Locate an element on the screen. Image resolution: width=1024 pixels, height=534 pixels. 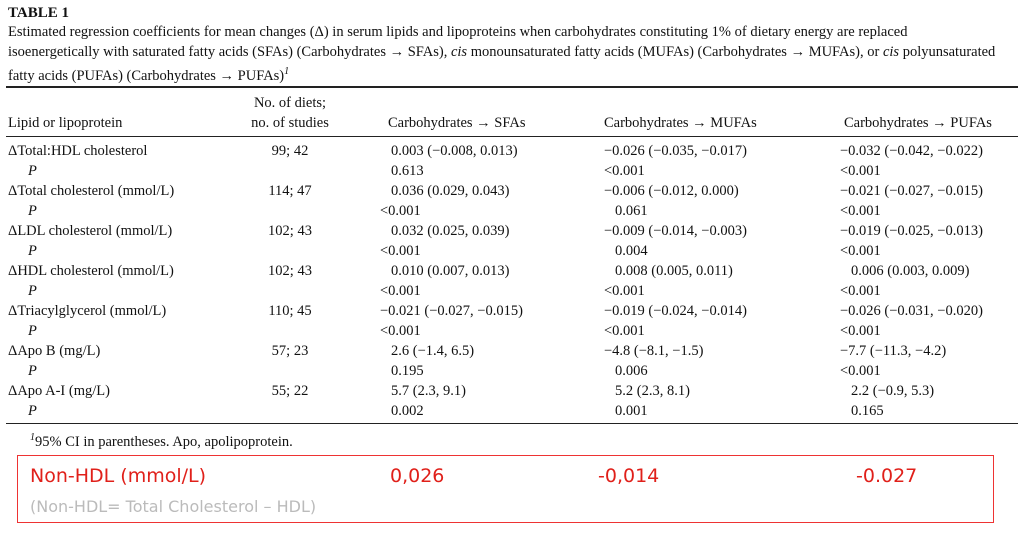
row-label: ΔLDL cholesterol (mmol/L) is located at coordinates (90, 231).